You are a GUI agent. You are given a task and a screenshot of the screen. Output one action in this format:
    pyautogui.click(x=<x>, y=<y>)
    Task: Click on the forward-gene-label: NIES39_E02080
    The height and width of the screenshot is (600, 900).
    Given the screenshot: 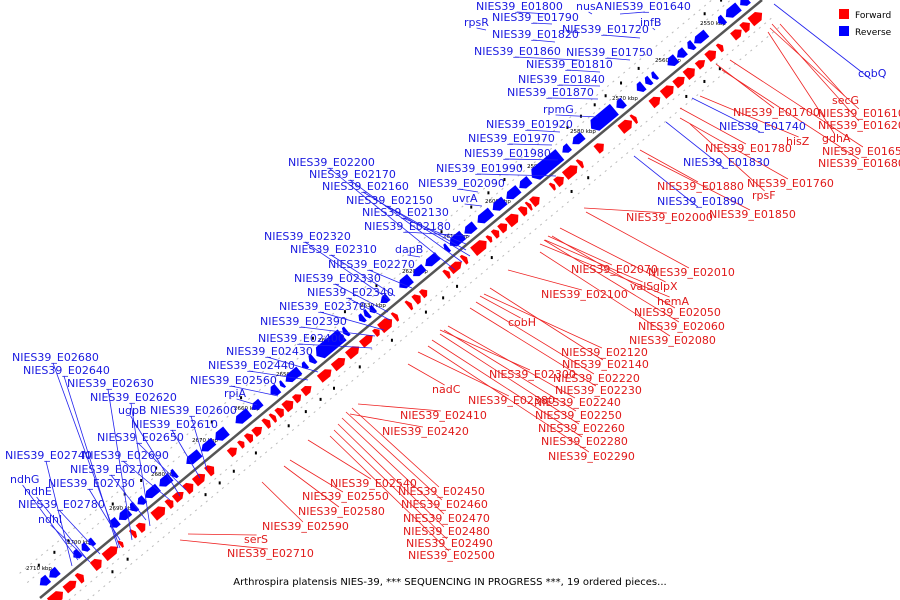 What is the action you would take?
    pyautogui.click(x=672, y=340)
    